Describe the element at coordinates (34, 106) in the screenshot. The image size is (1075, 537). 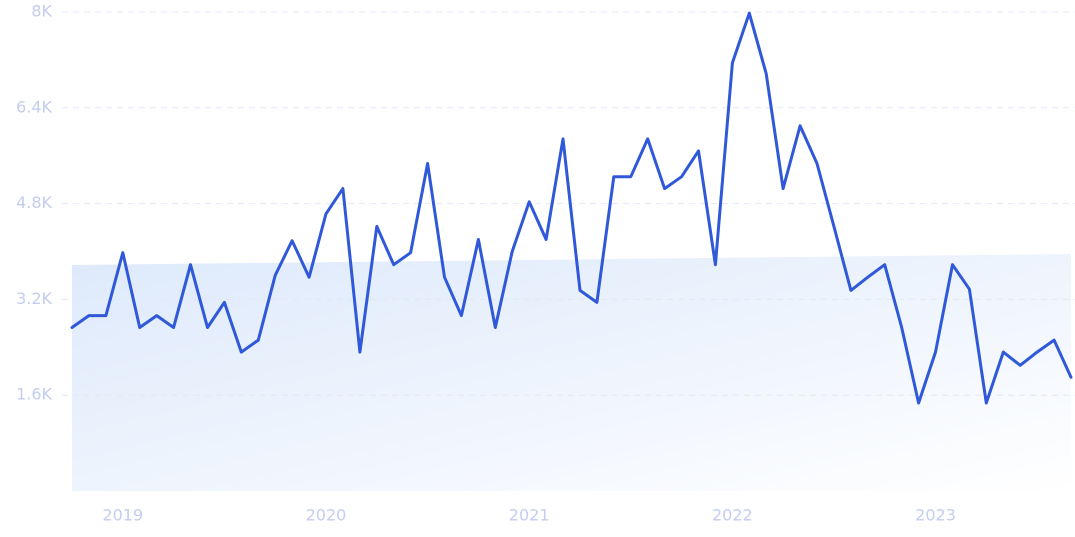
I see `y-tick-label: 6.4K` at that location.